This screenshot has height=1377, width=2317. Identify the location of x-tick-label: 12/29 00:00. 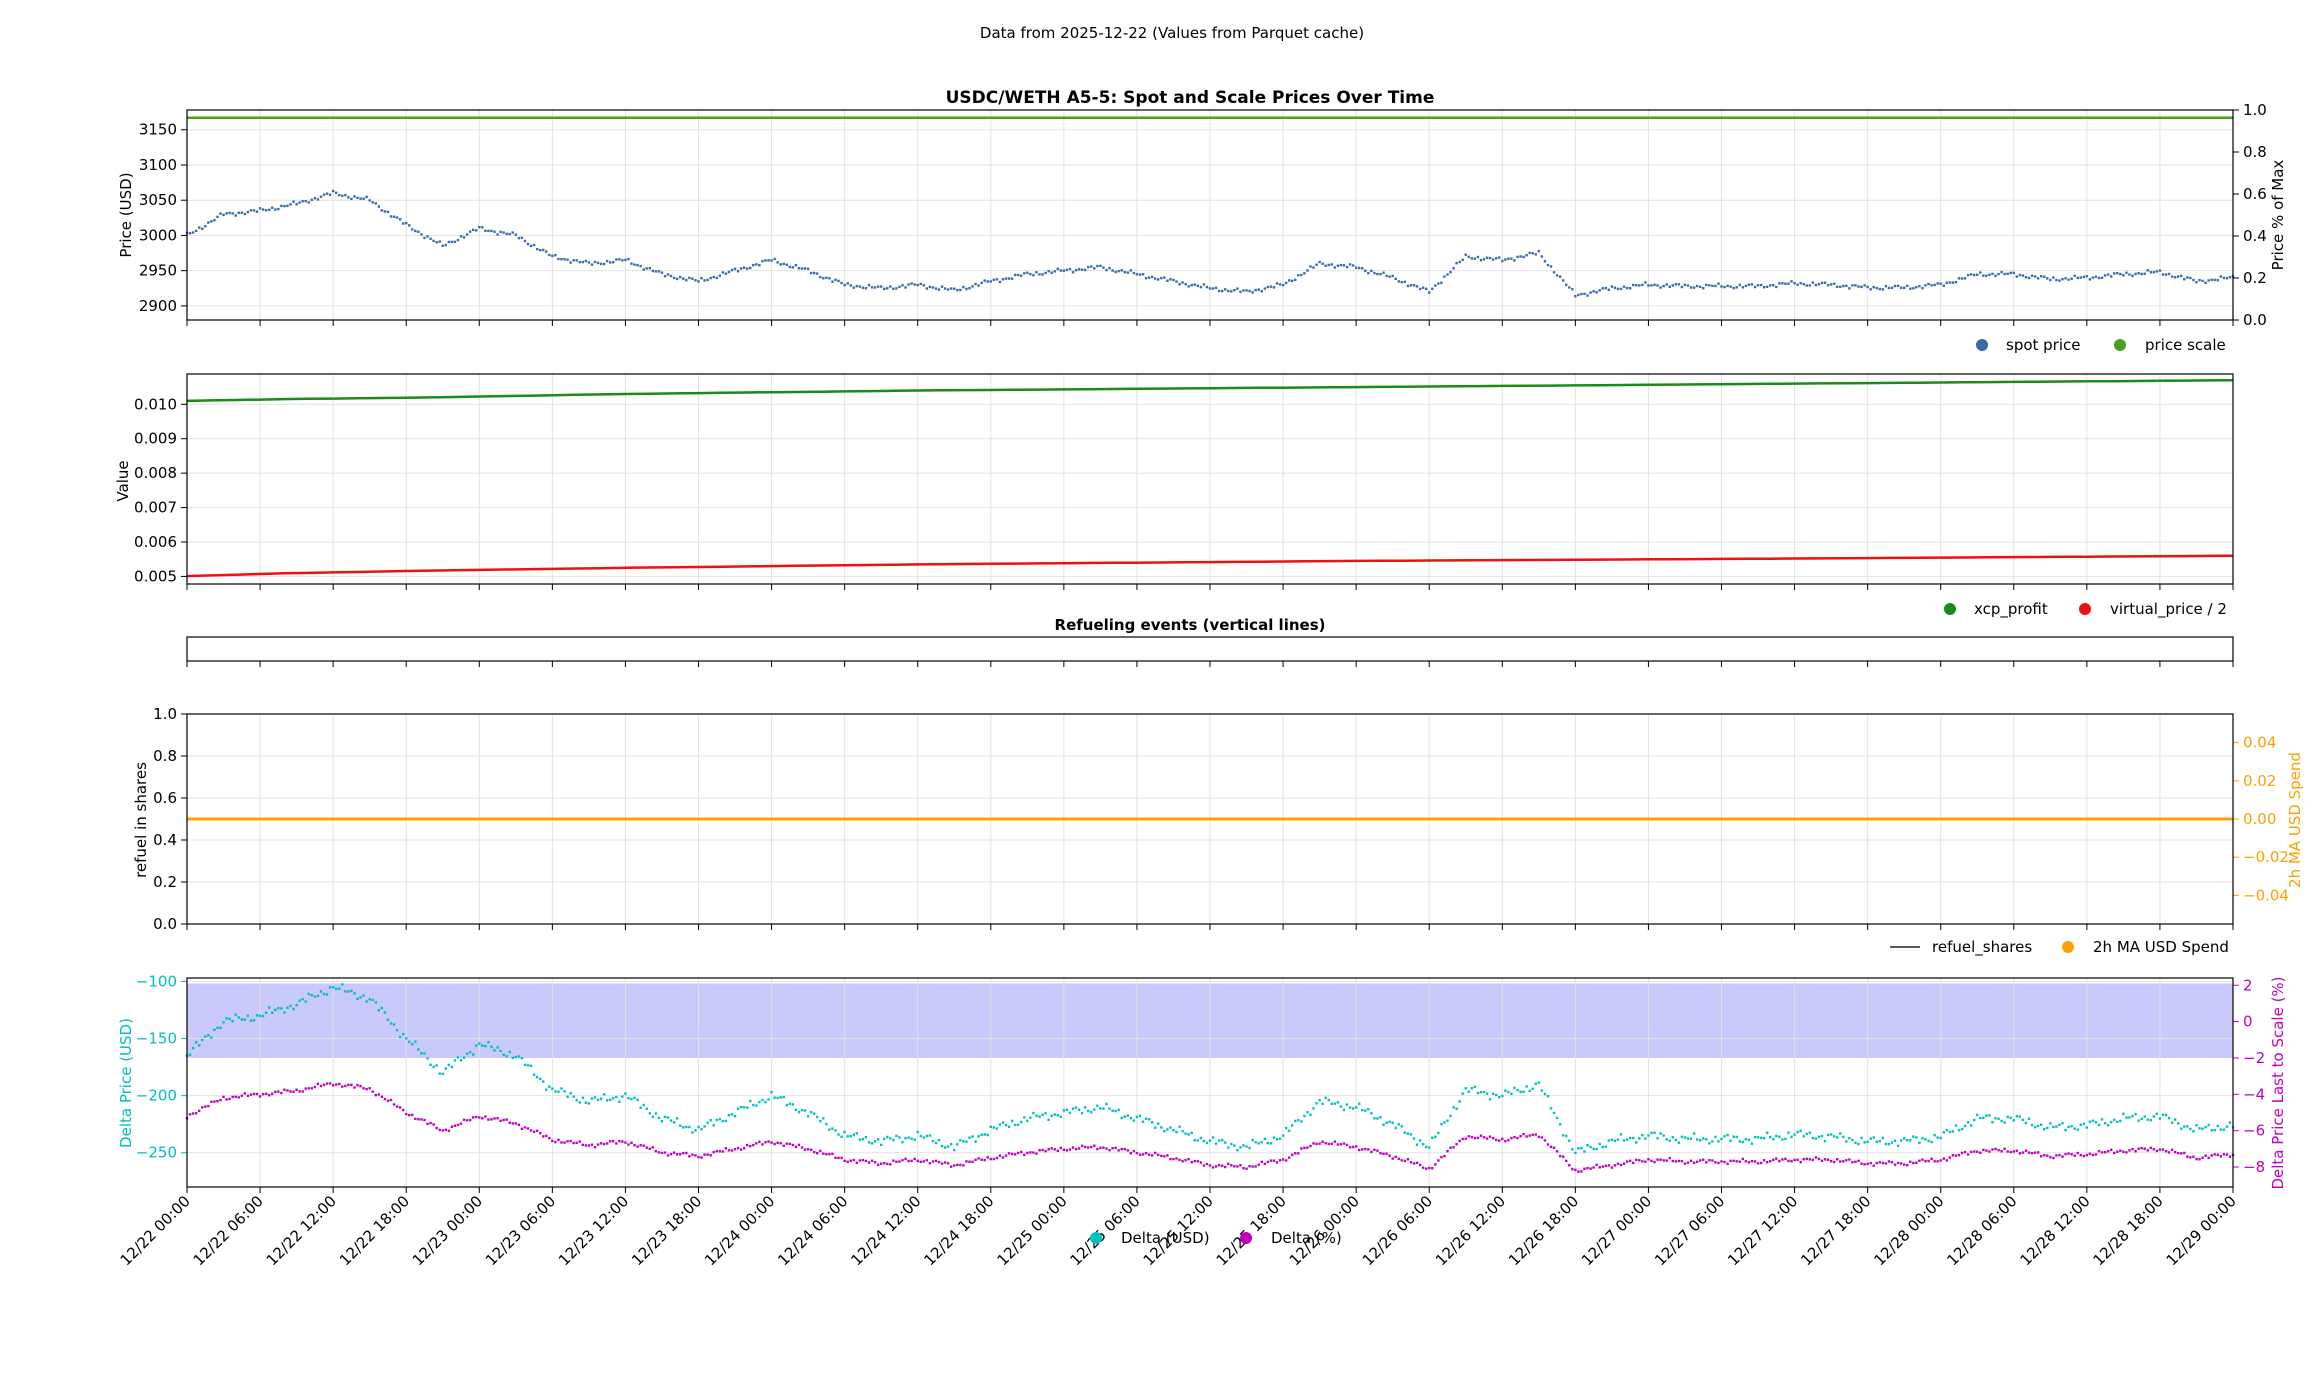
(2201, 1230).